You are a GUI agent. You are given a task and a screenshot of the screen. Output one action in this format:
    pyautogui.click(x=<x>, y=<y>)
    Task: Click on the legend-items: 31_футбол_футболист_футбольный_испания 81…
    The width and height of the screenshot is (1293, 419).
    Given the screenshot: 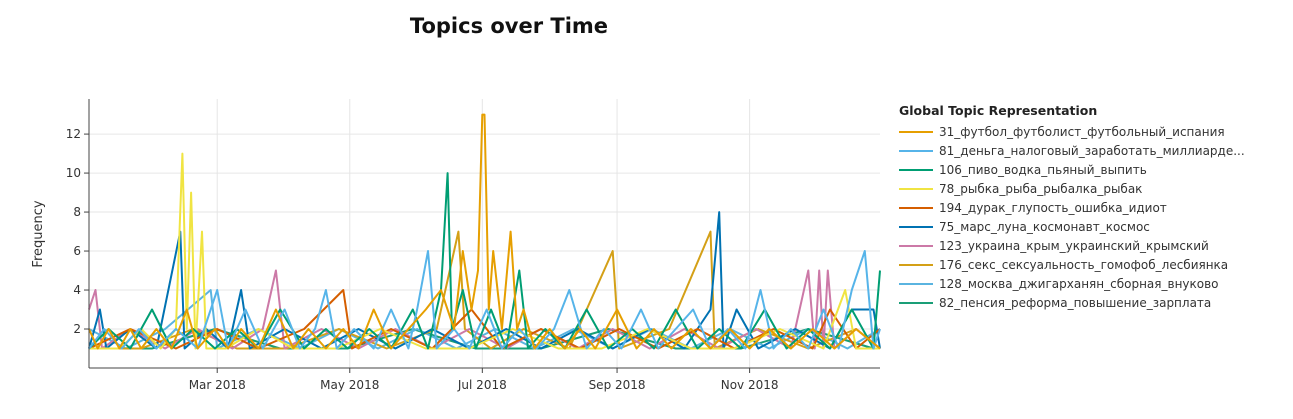 What is the action you would take?
    pyautogui.click(x=1089, y=217)
    